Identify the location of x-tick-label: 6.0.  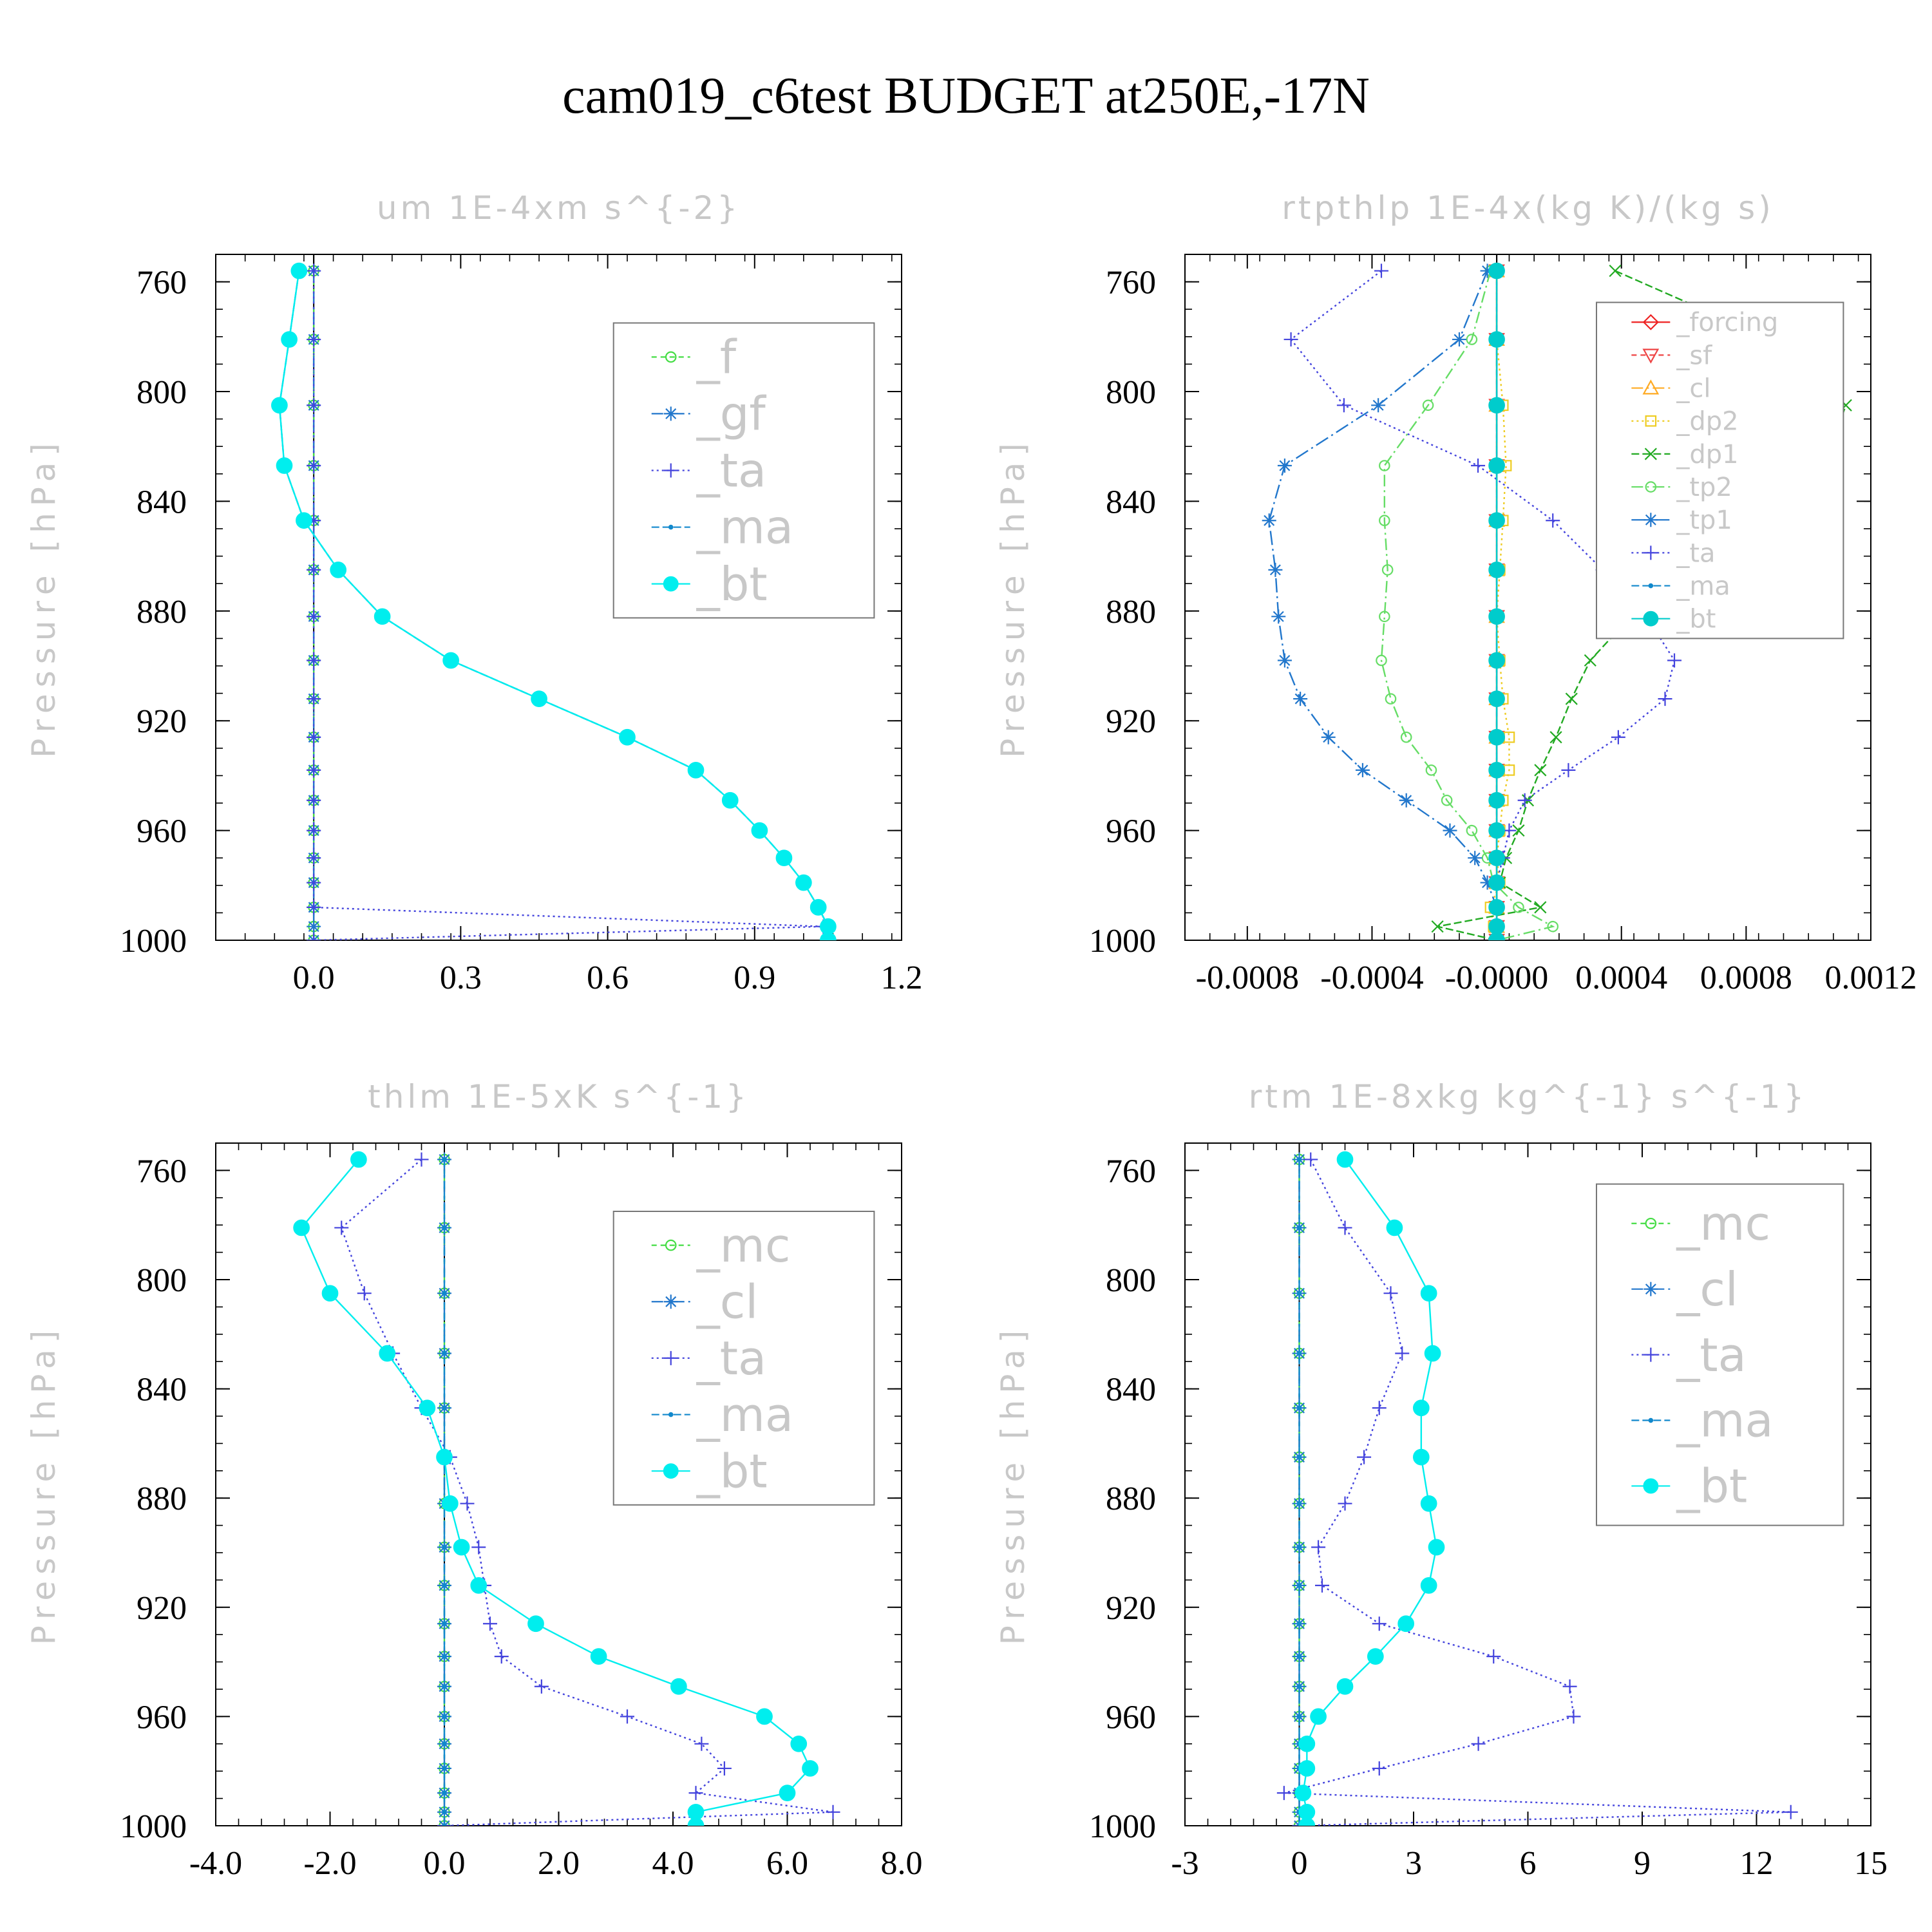
(787, 1863).